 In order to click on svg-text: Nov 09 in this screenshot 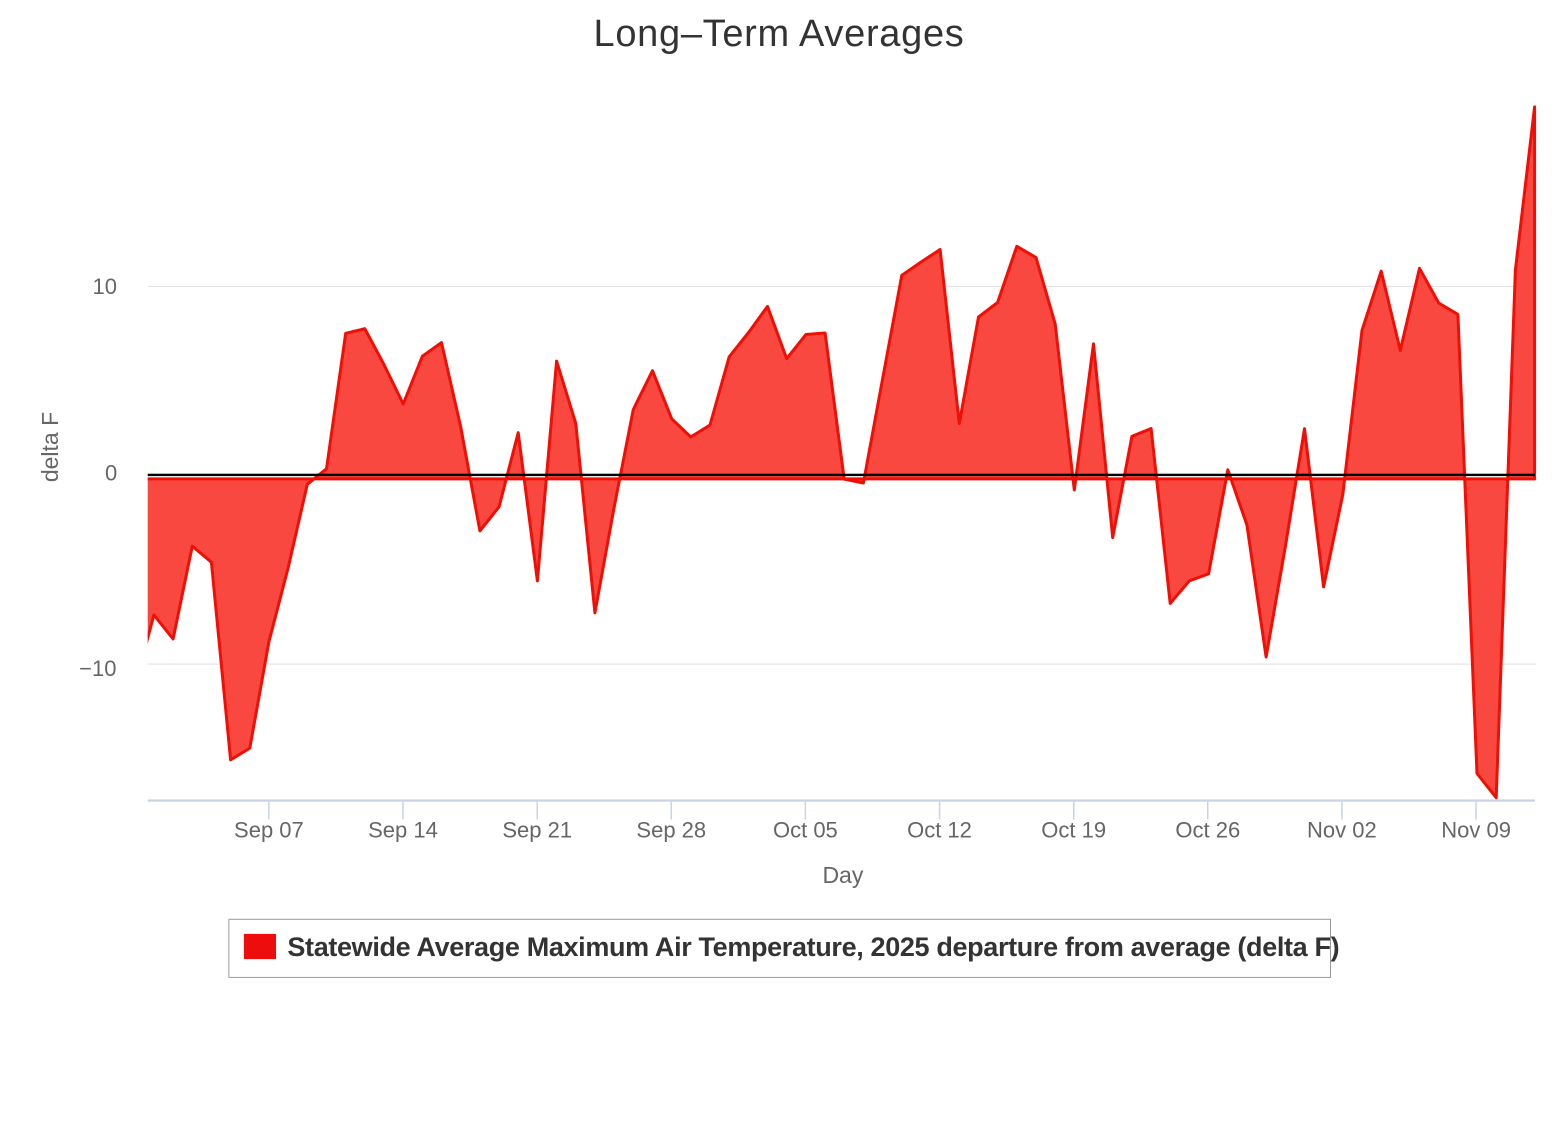, I will do `click(1476, 830)`.